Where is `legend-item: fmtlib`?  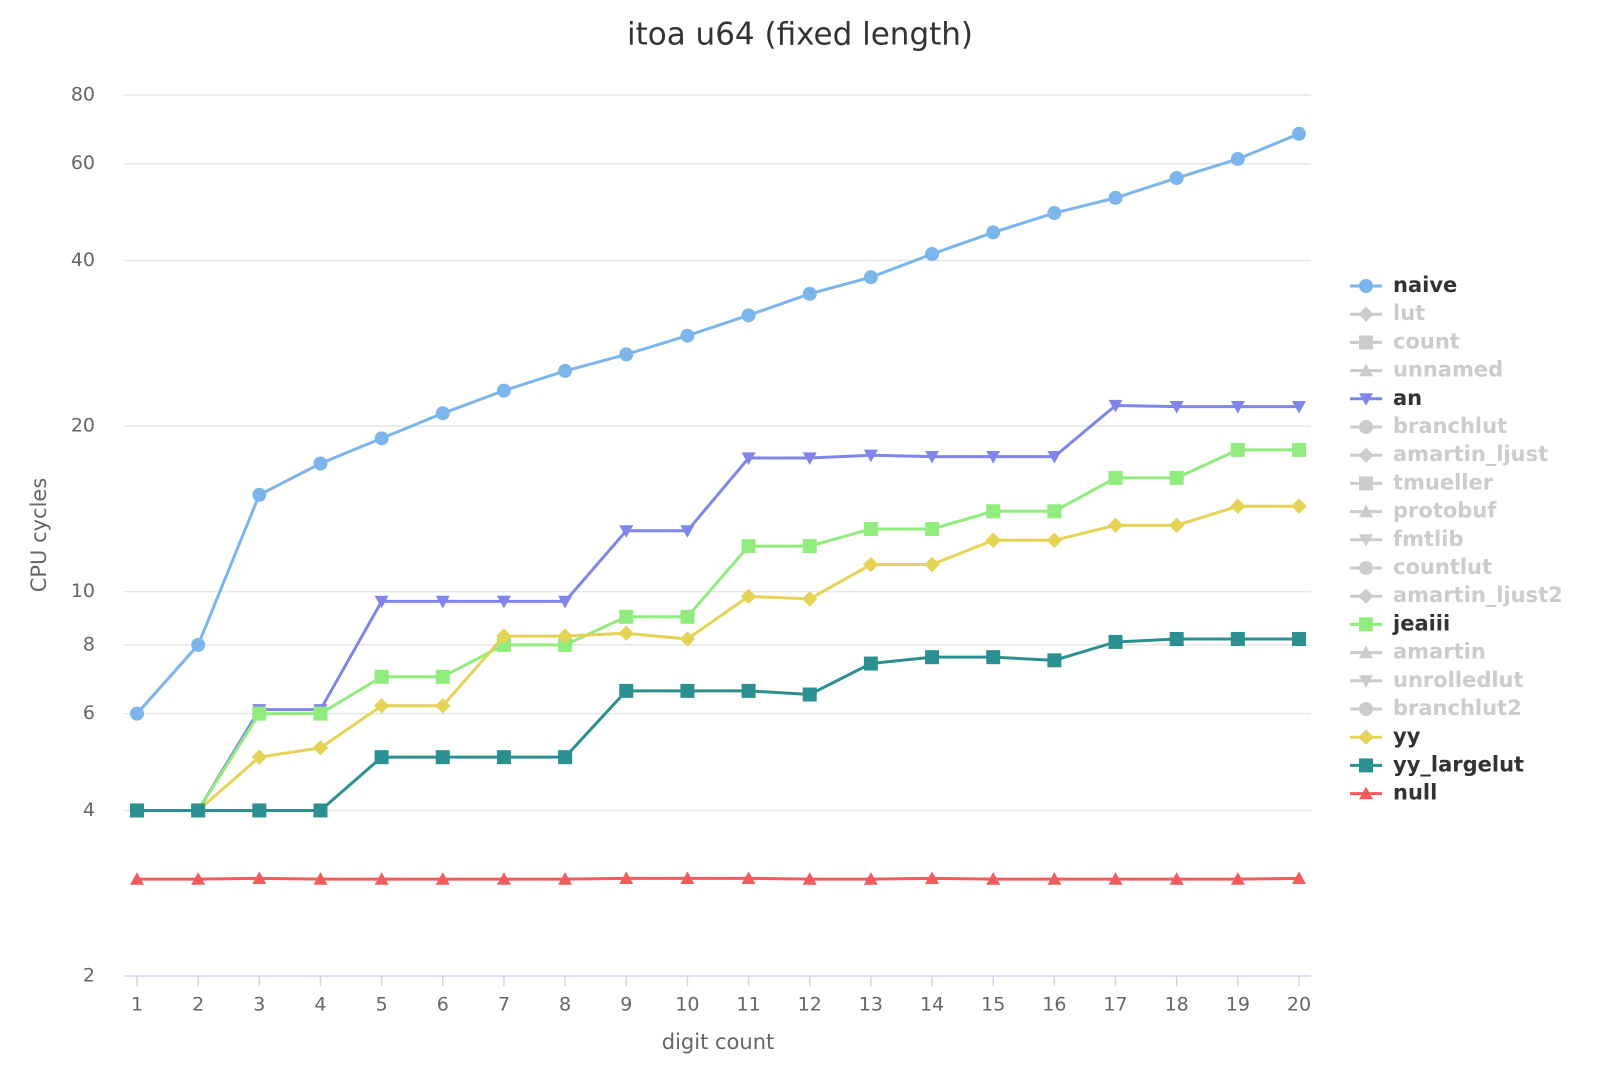 legend-item: fmtlib is located at coordinates (1428, 539).